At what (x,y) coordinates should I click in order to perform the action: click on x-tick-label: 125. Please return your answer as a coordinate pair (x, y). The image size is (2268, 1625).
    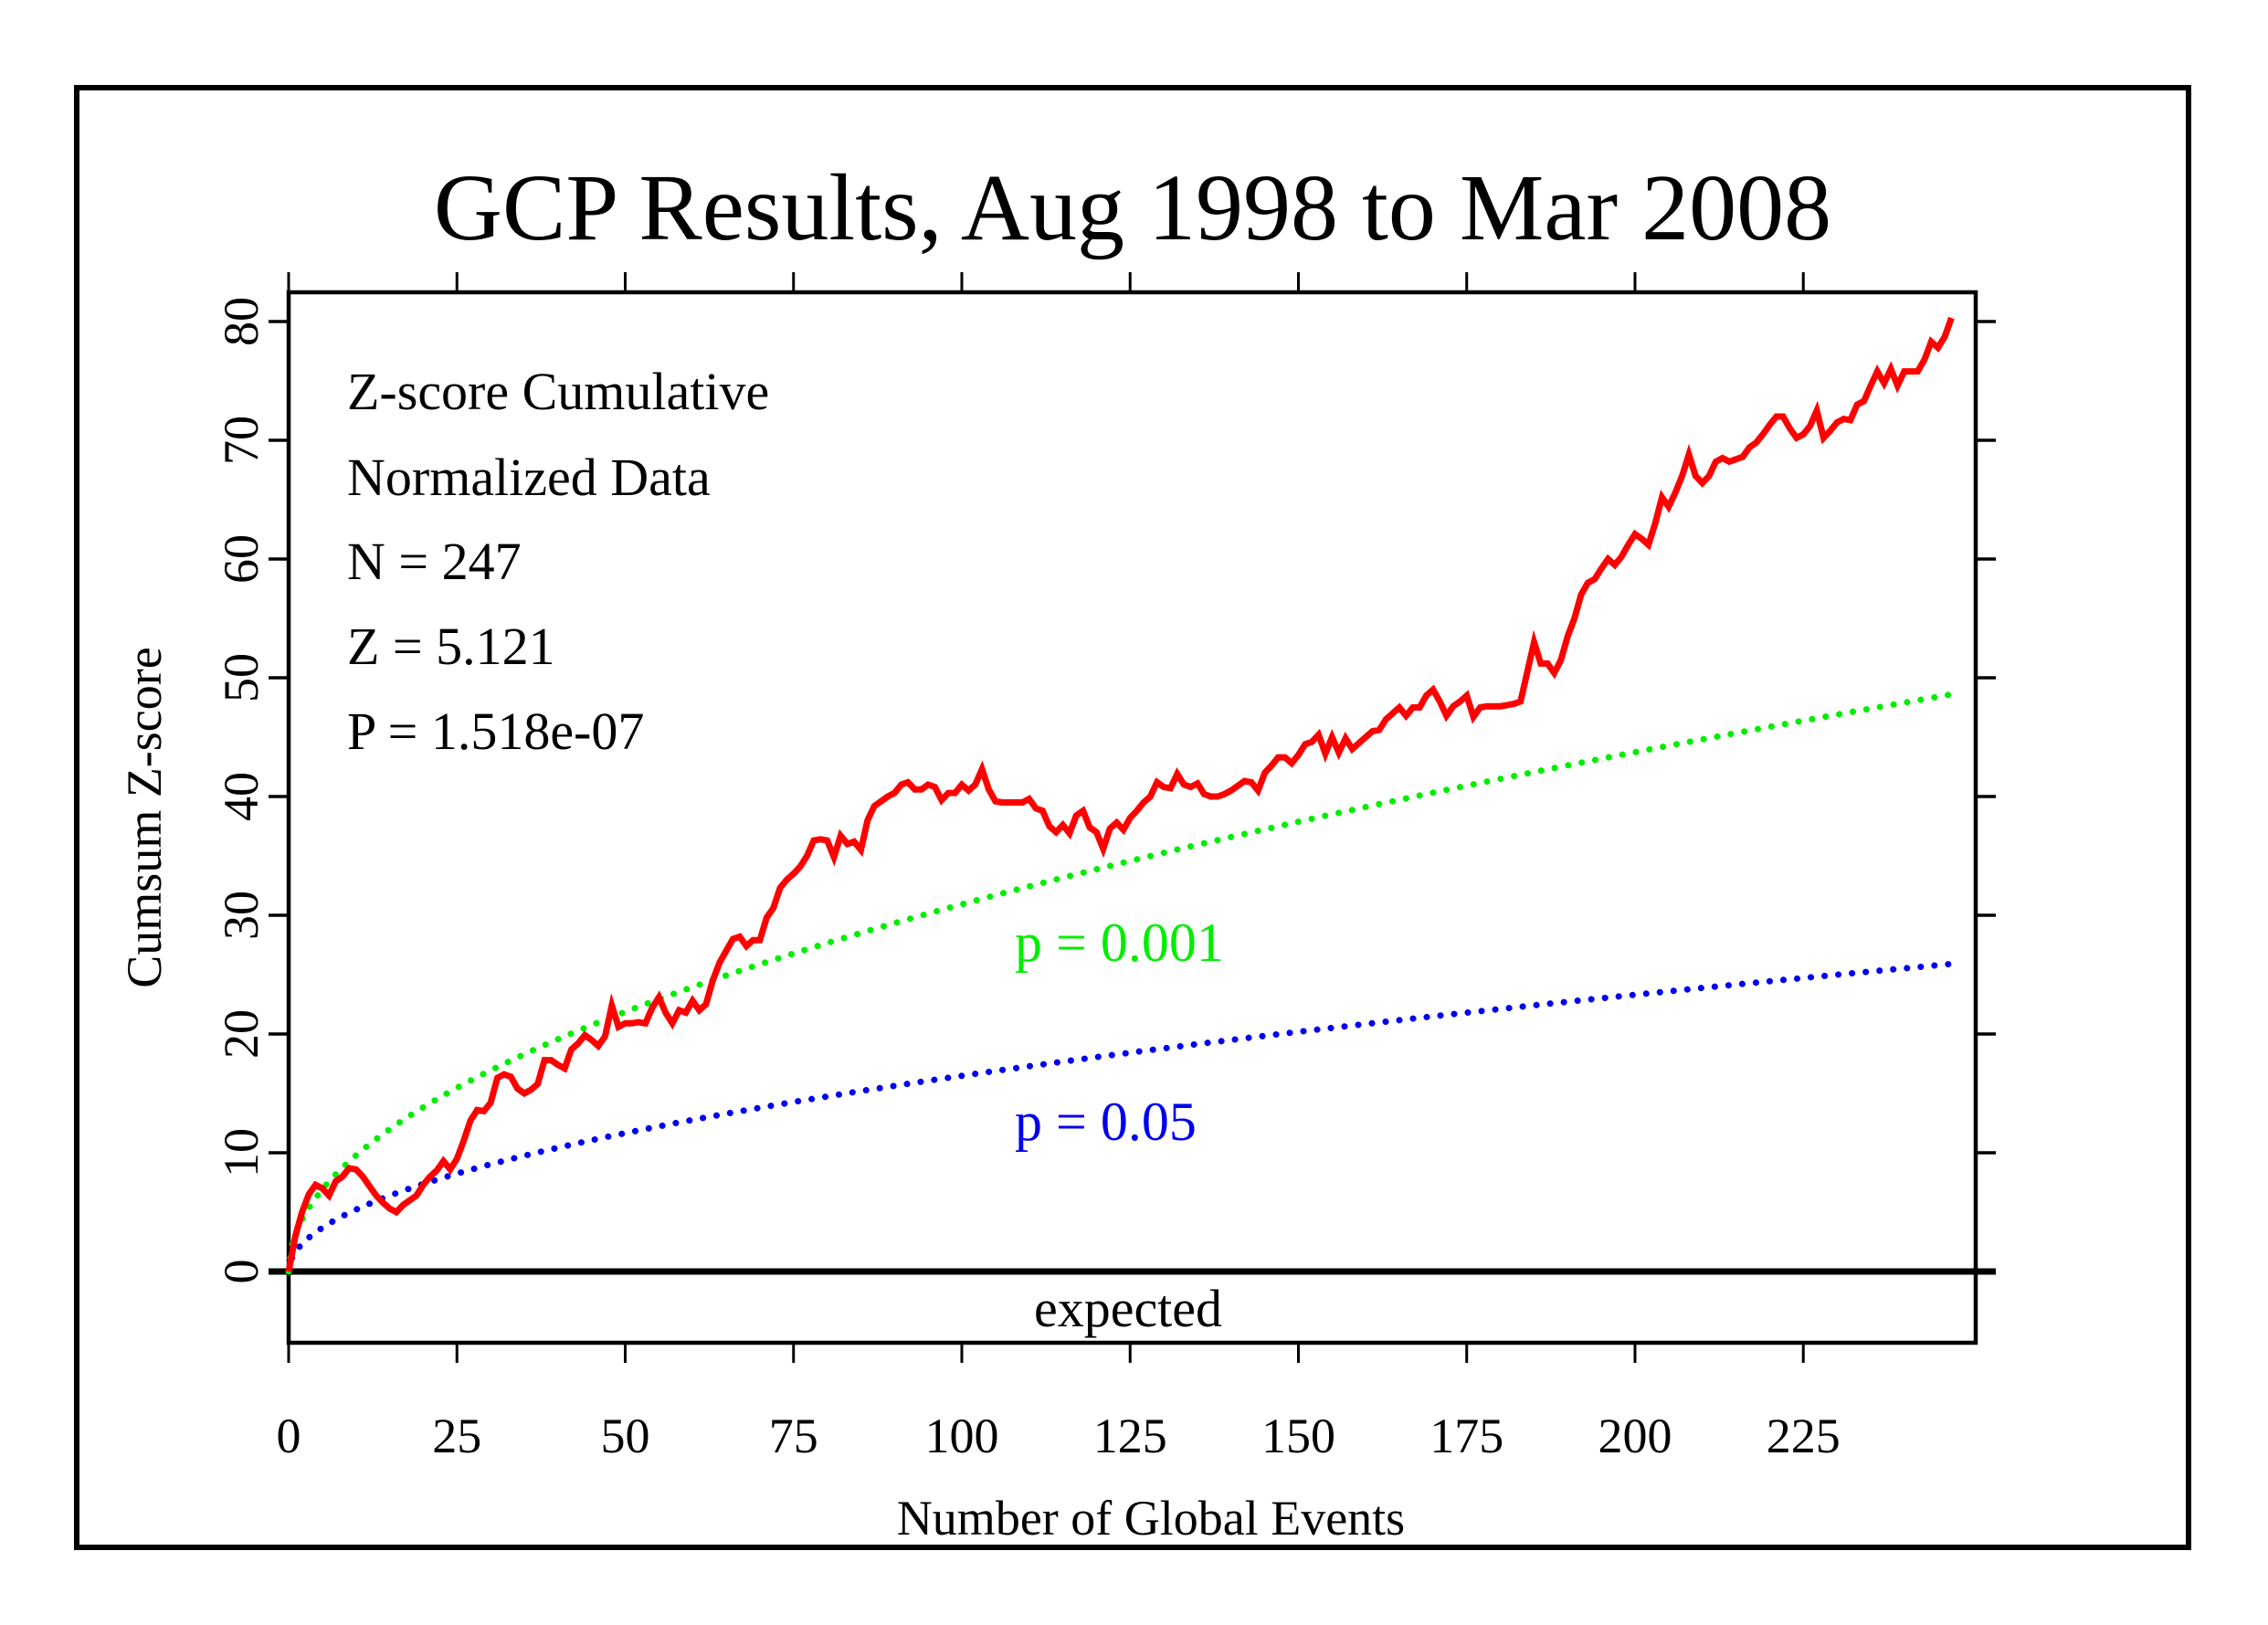
    Looking at the image, I should click on (1130, 1436).